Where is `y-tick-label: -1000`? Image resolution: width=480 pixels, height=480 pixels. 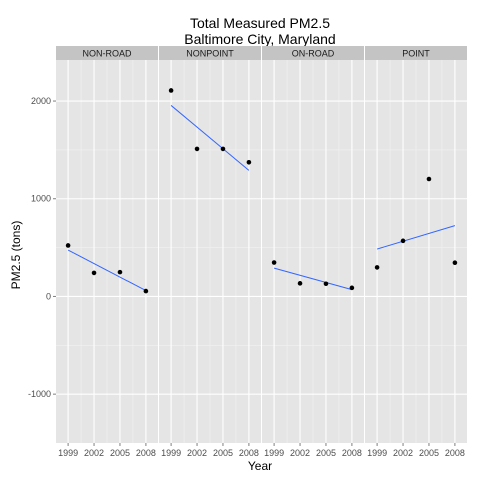 y-tick-label: -1000 is located at coordinates (39, 394).